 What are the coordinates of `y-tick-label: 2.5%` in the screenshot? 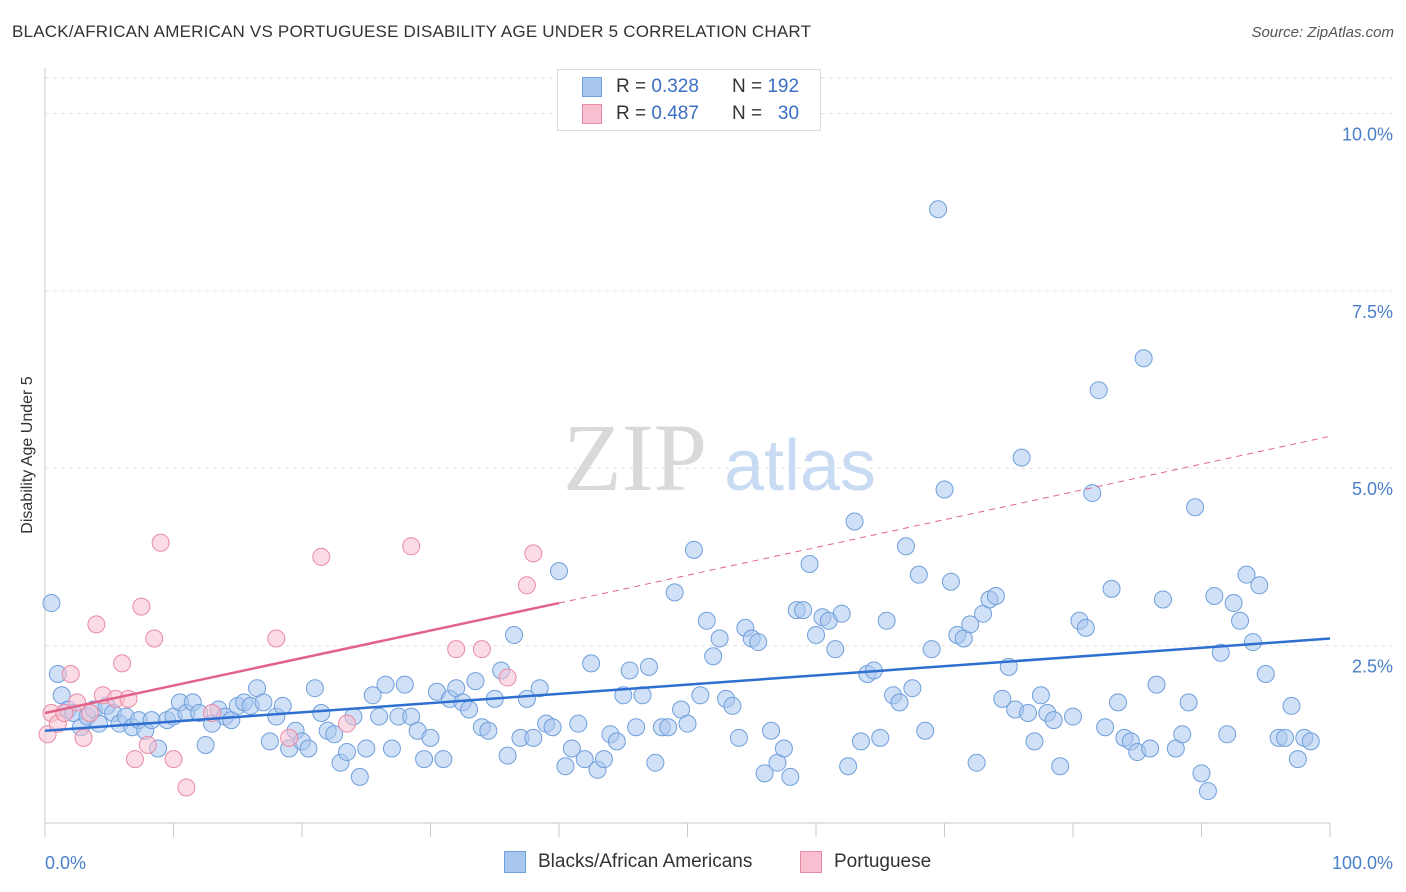 It's located at (1372, 667).